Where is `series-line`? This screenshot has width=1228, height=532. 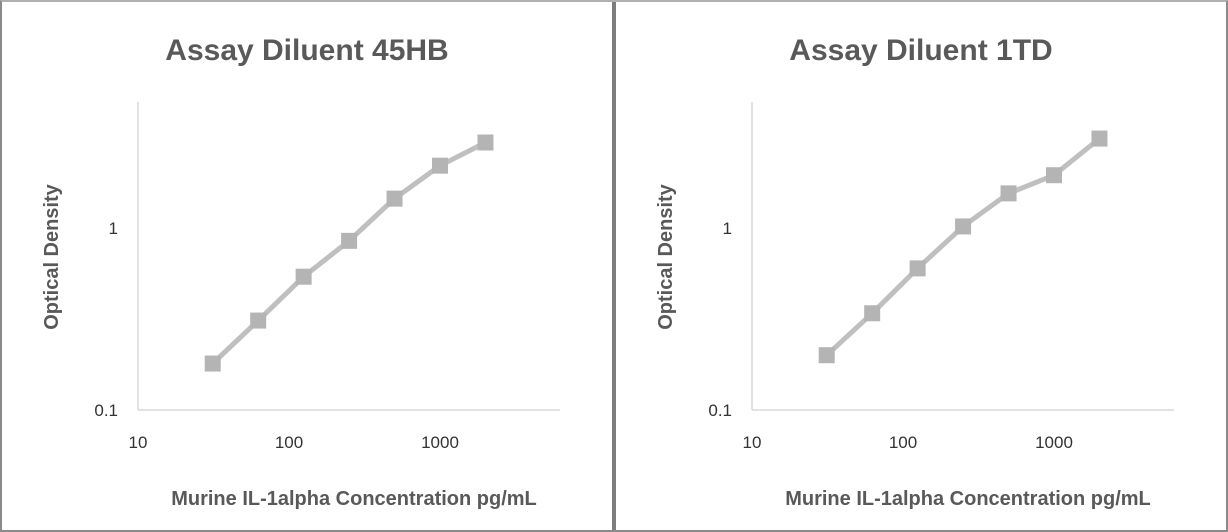 series-line is located at coordinates (349, 253).